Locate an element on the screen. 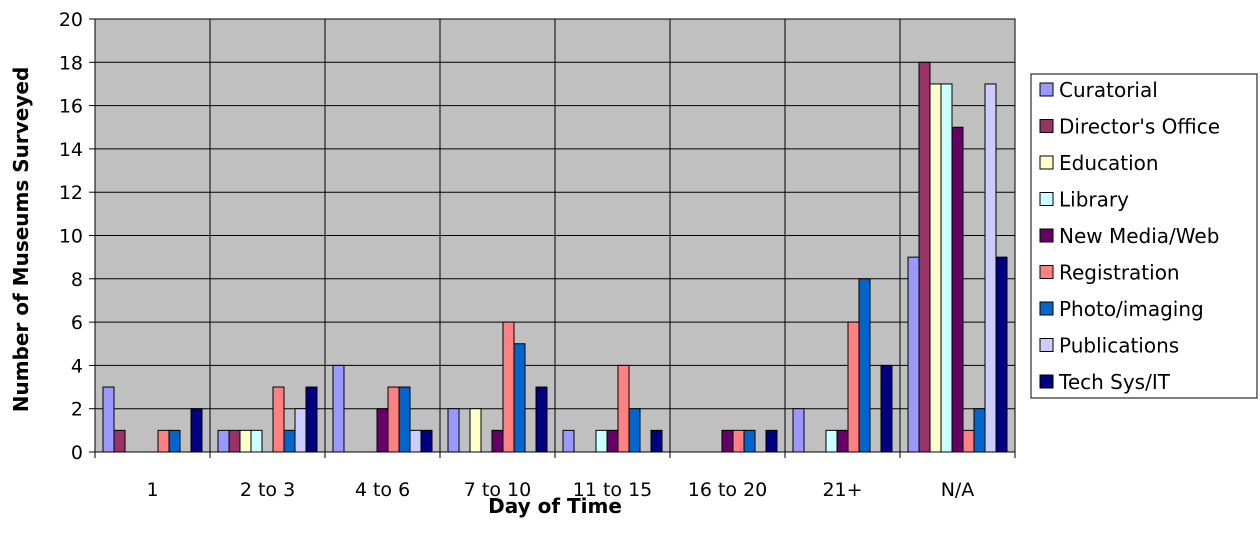 The image size is (1260, 546). x-tick-label: 1 is located at coordinates (152, 490).